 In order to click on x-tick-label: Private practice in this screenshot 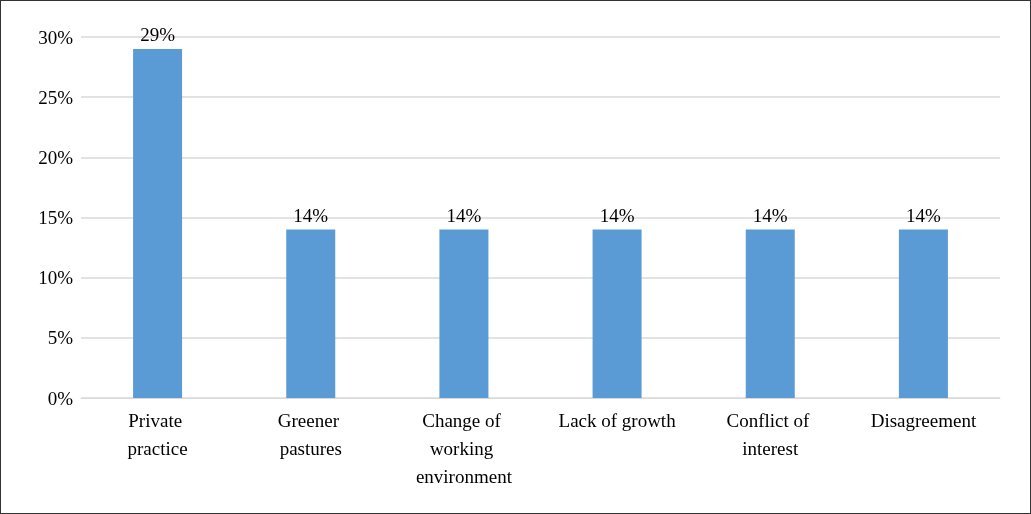, I will do `click(157, 434)`.